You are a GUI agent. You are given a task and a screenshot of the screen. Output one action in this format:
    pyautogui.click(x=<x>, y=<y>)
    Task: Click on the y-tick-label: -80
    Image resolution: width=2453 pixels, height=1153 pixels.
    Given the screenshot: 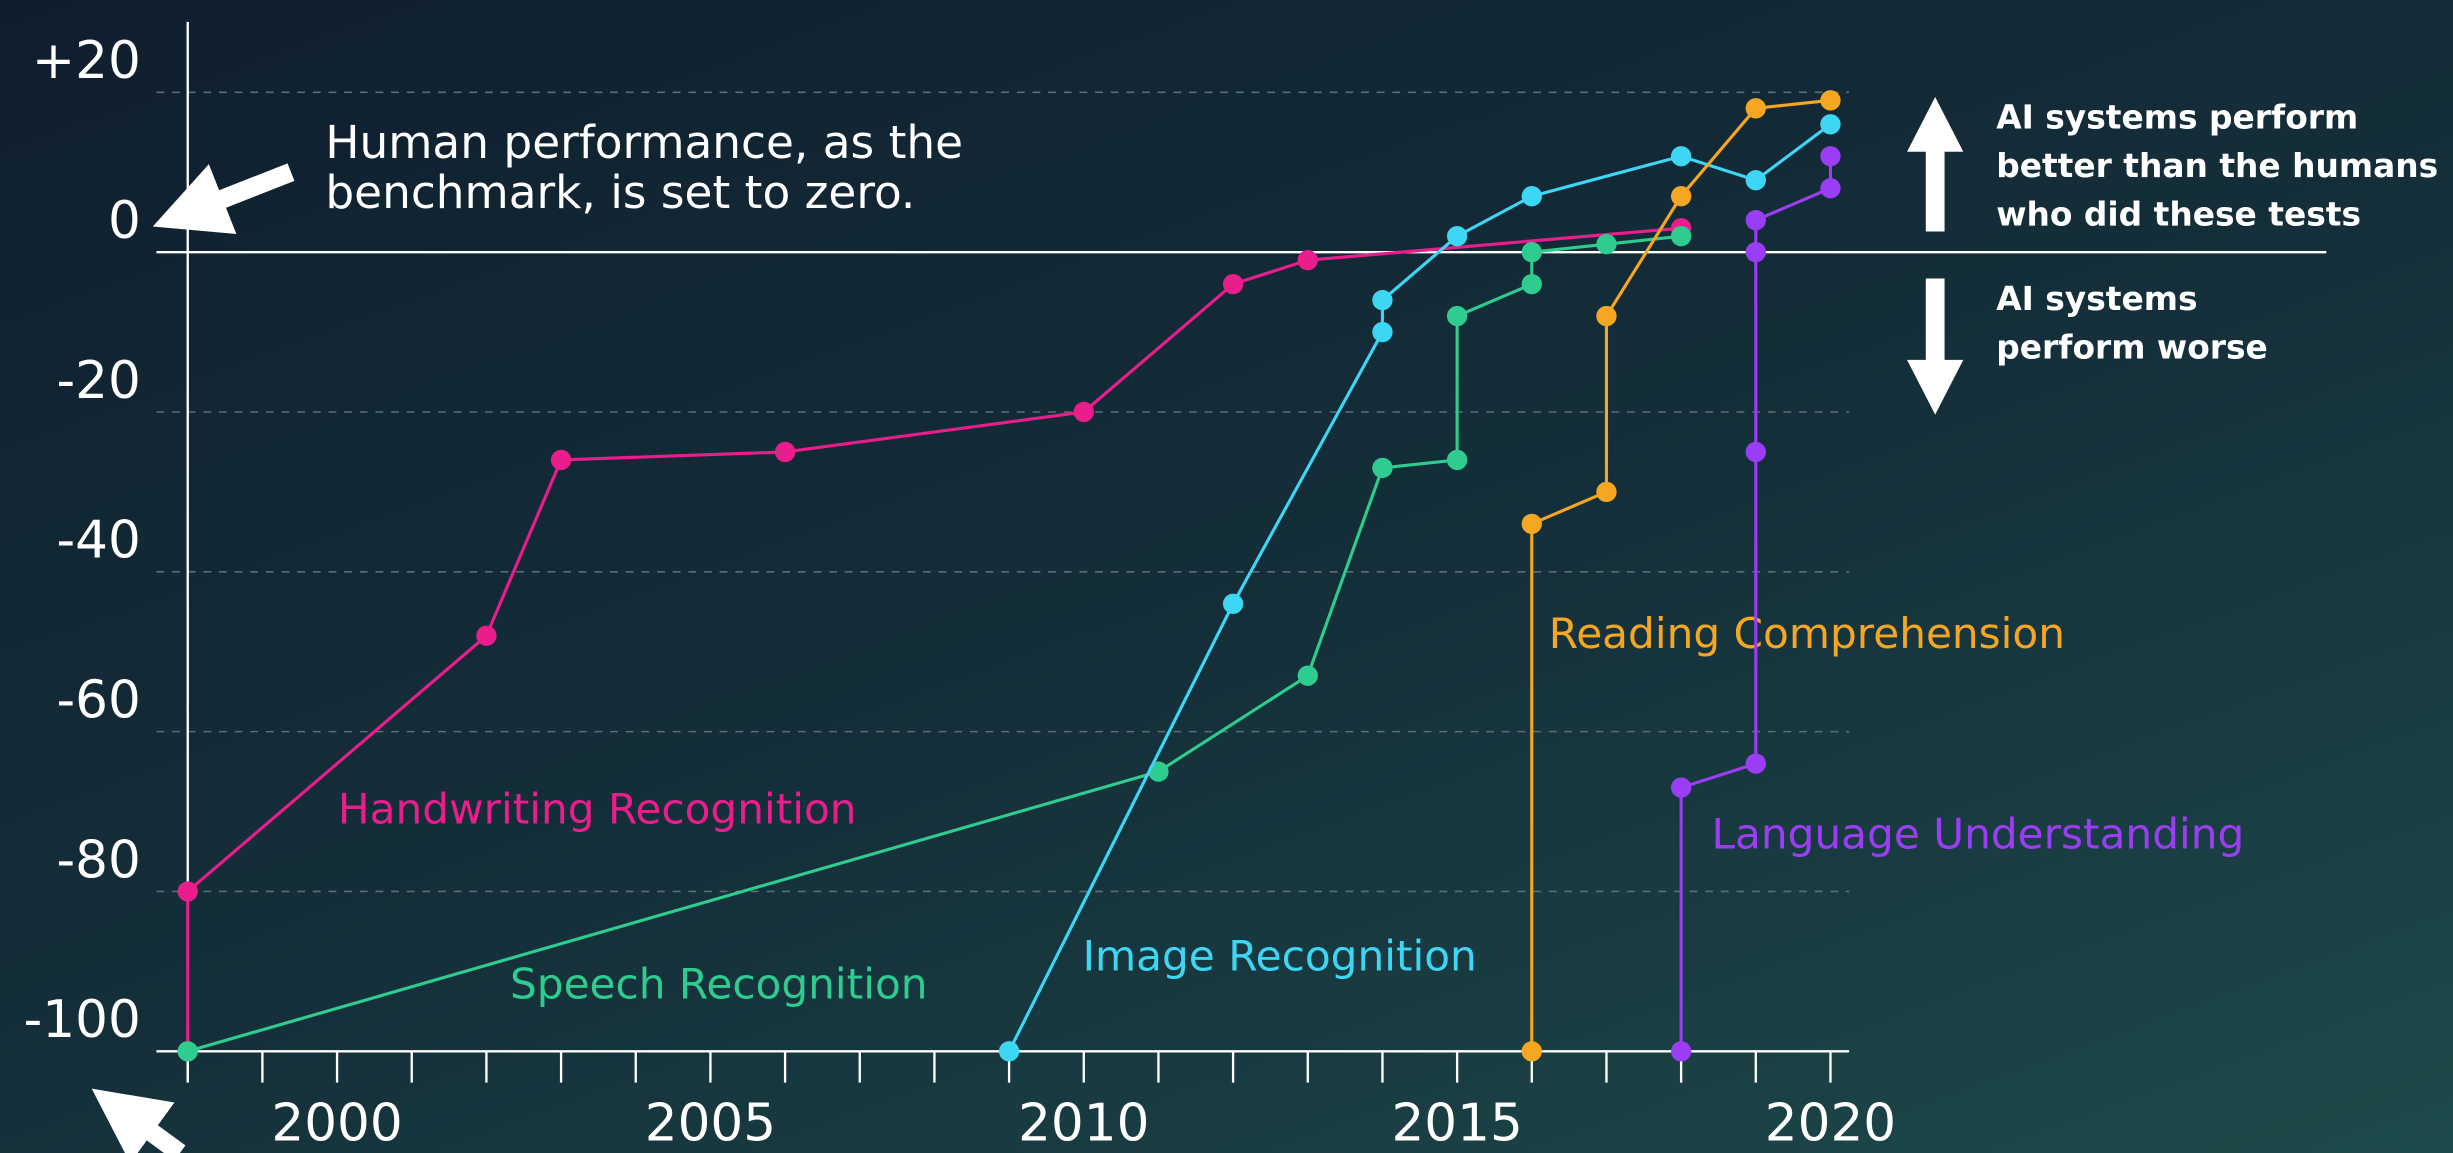 What is the action you would take?
    pyautogui.click(x=99, y=860)
    